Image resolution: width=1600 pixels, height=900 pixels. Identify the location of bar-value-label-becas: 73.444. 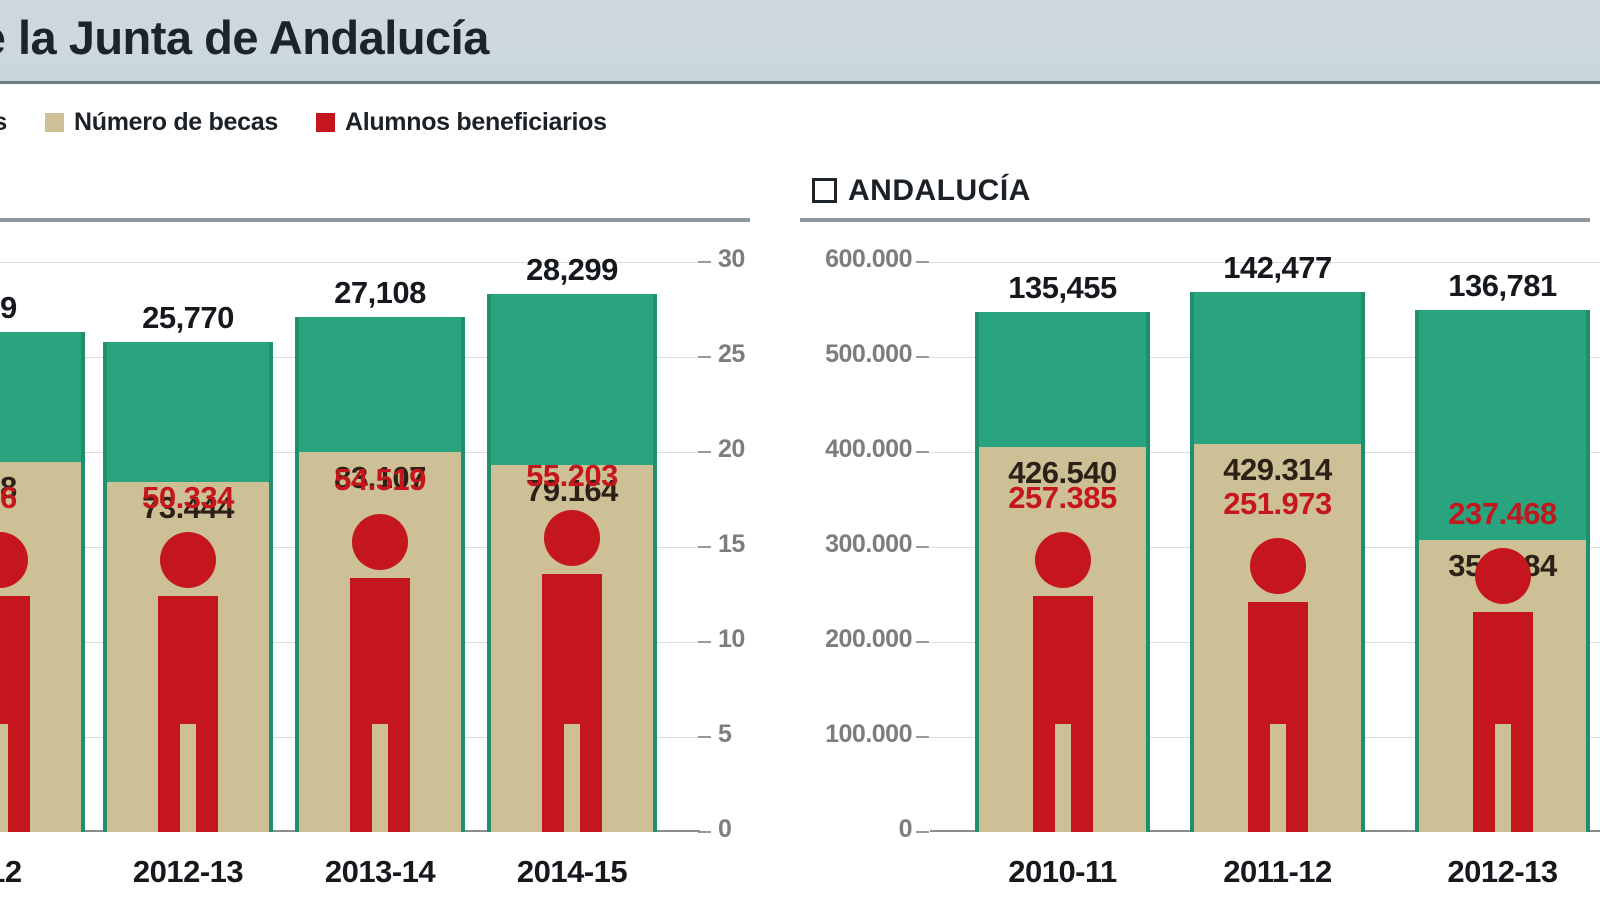
(188, 508).